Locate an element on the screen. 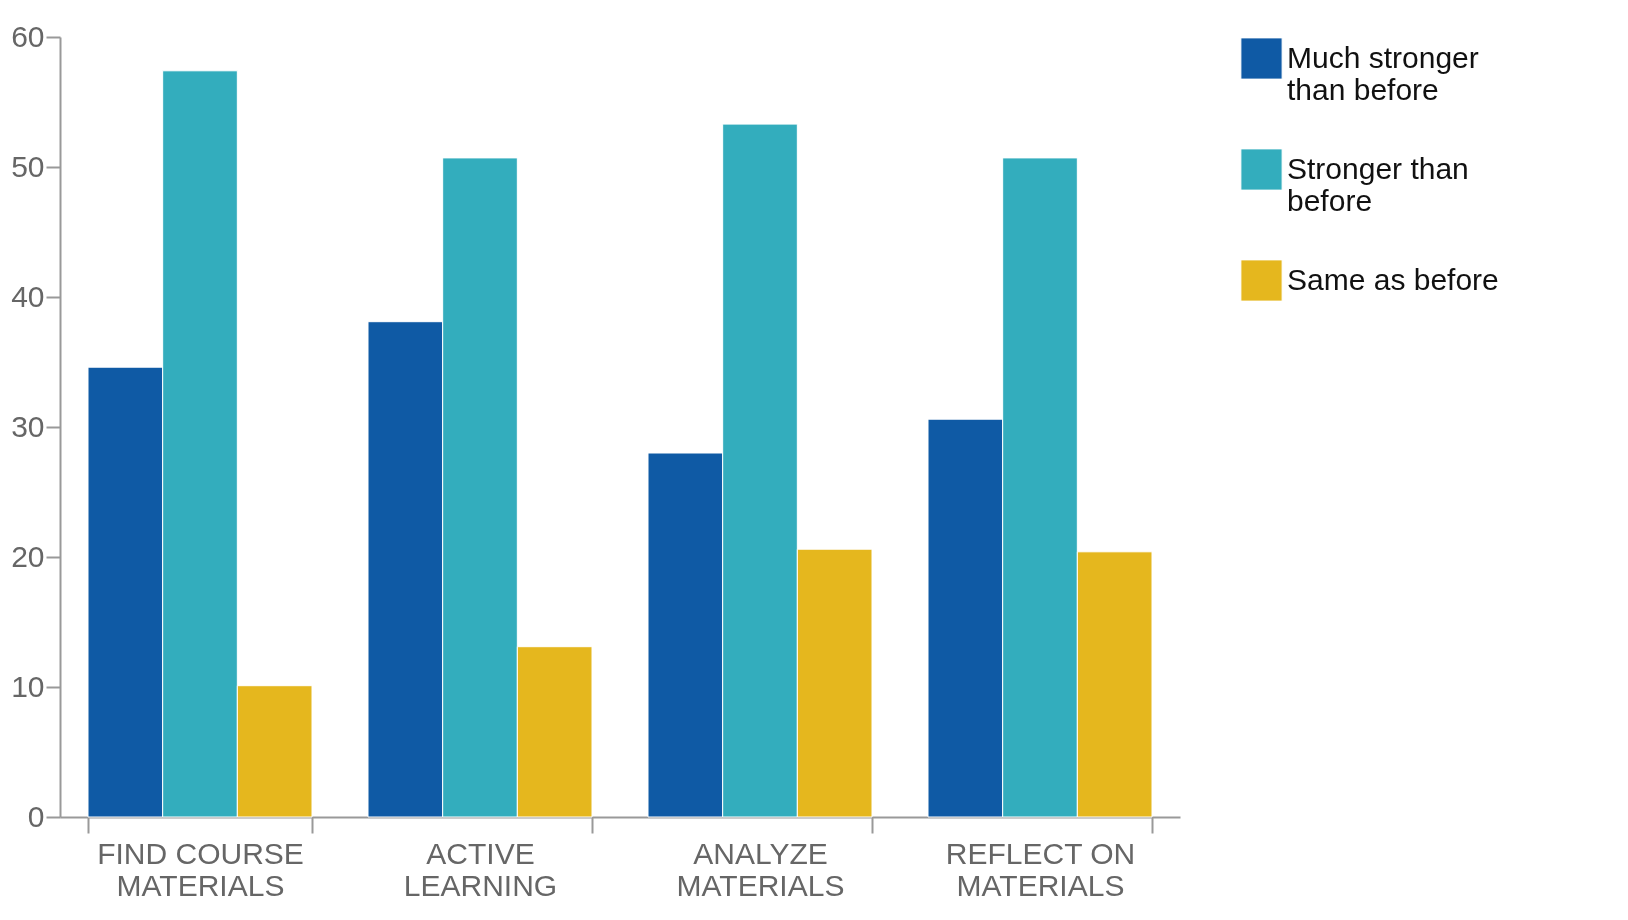 This screenshot has width=1628, height=920. x-tick-label: ANALYZE MATERIALS is located at coordinates (760, 869).